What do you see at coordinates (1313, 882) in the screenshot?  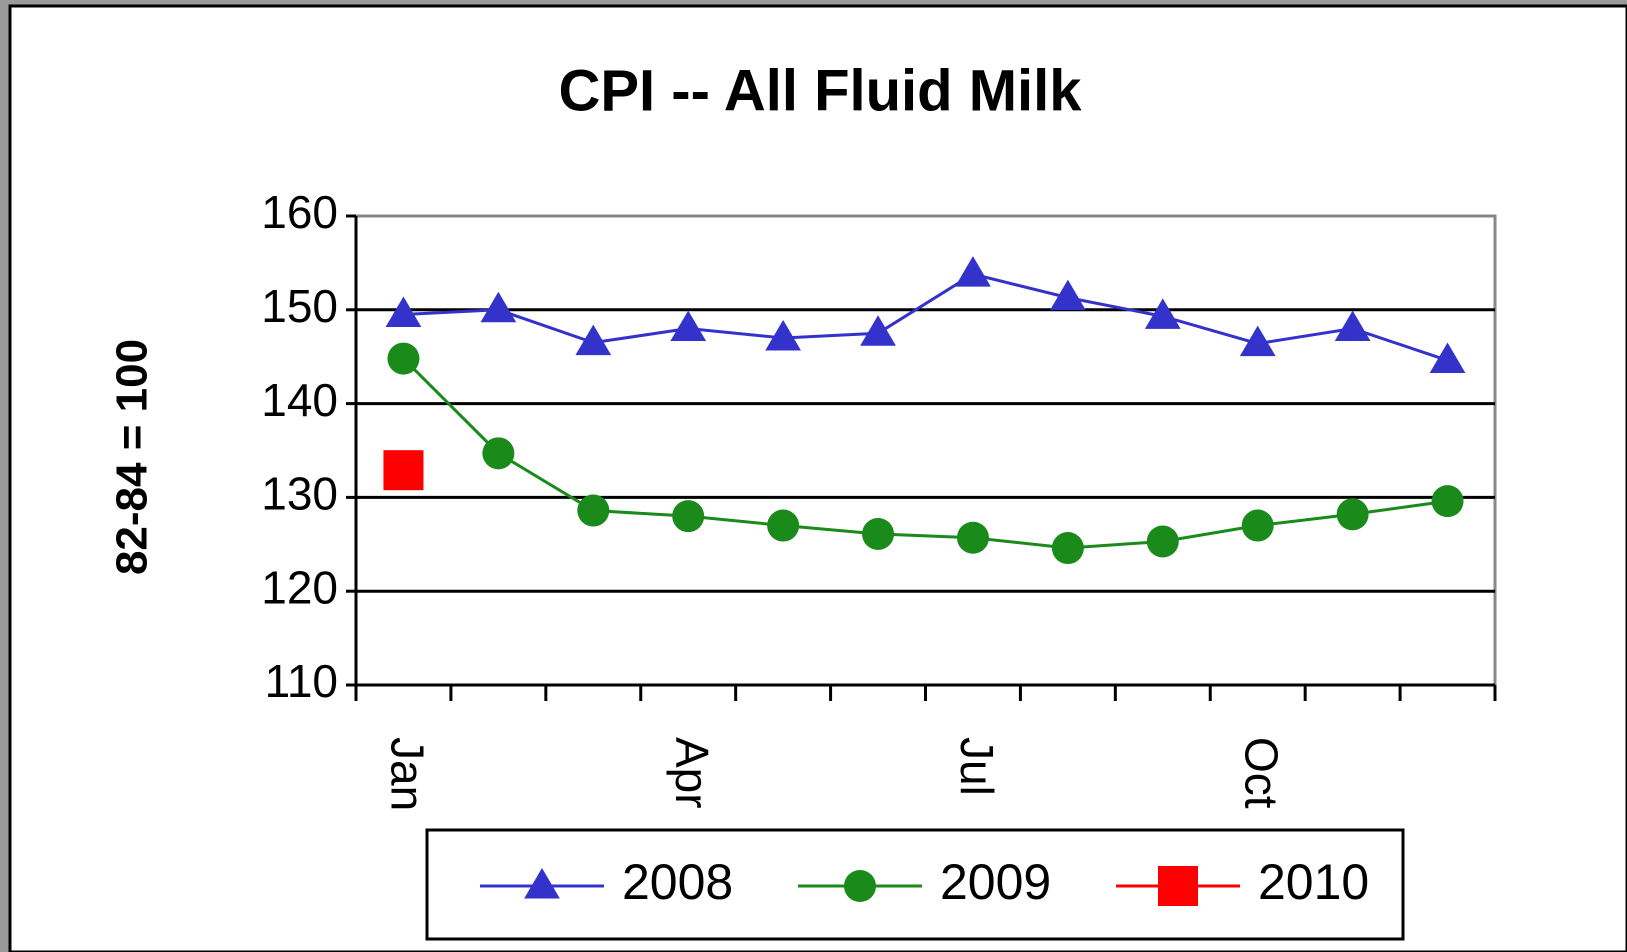 I see `legend-label: 2010` at bounding box center [1313, 882].